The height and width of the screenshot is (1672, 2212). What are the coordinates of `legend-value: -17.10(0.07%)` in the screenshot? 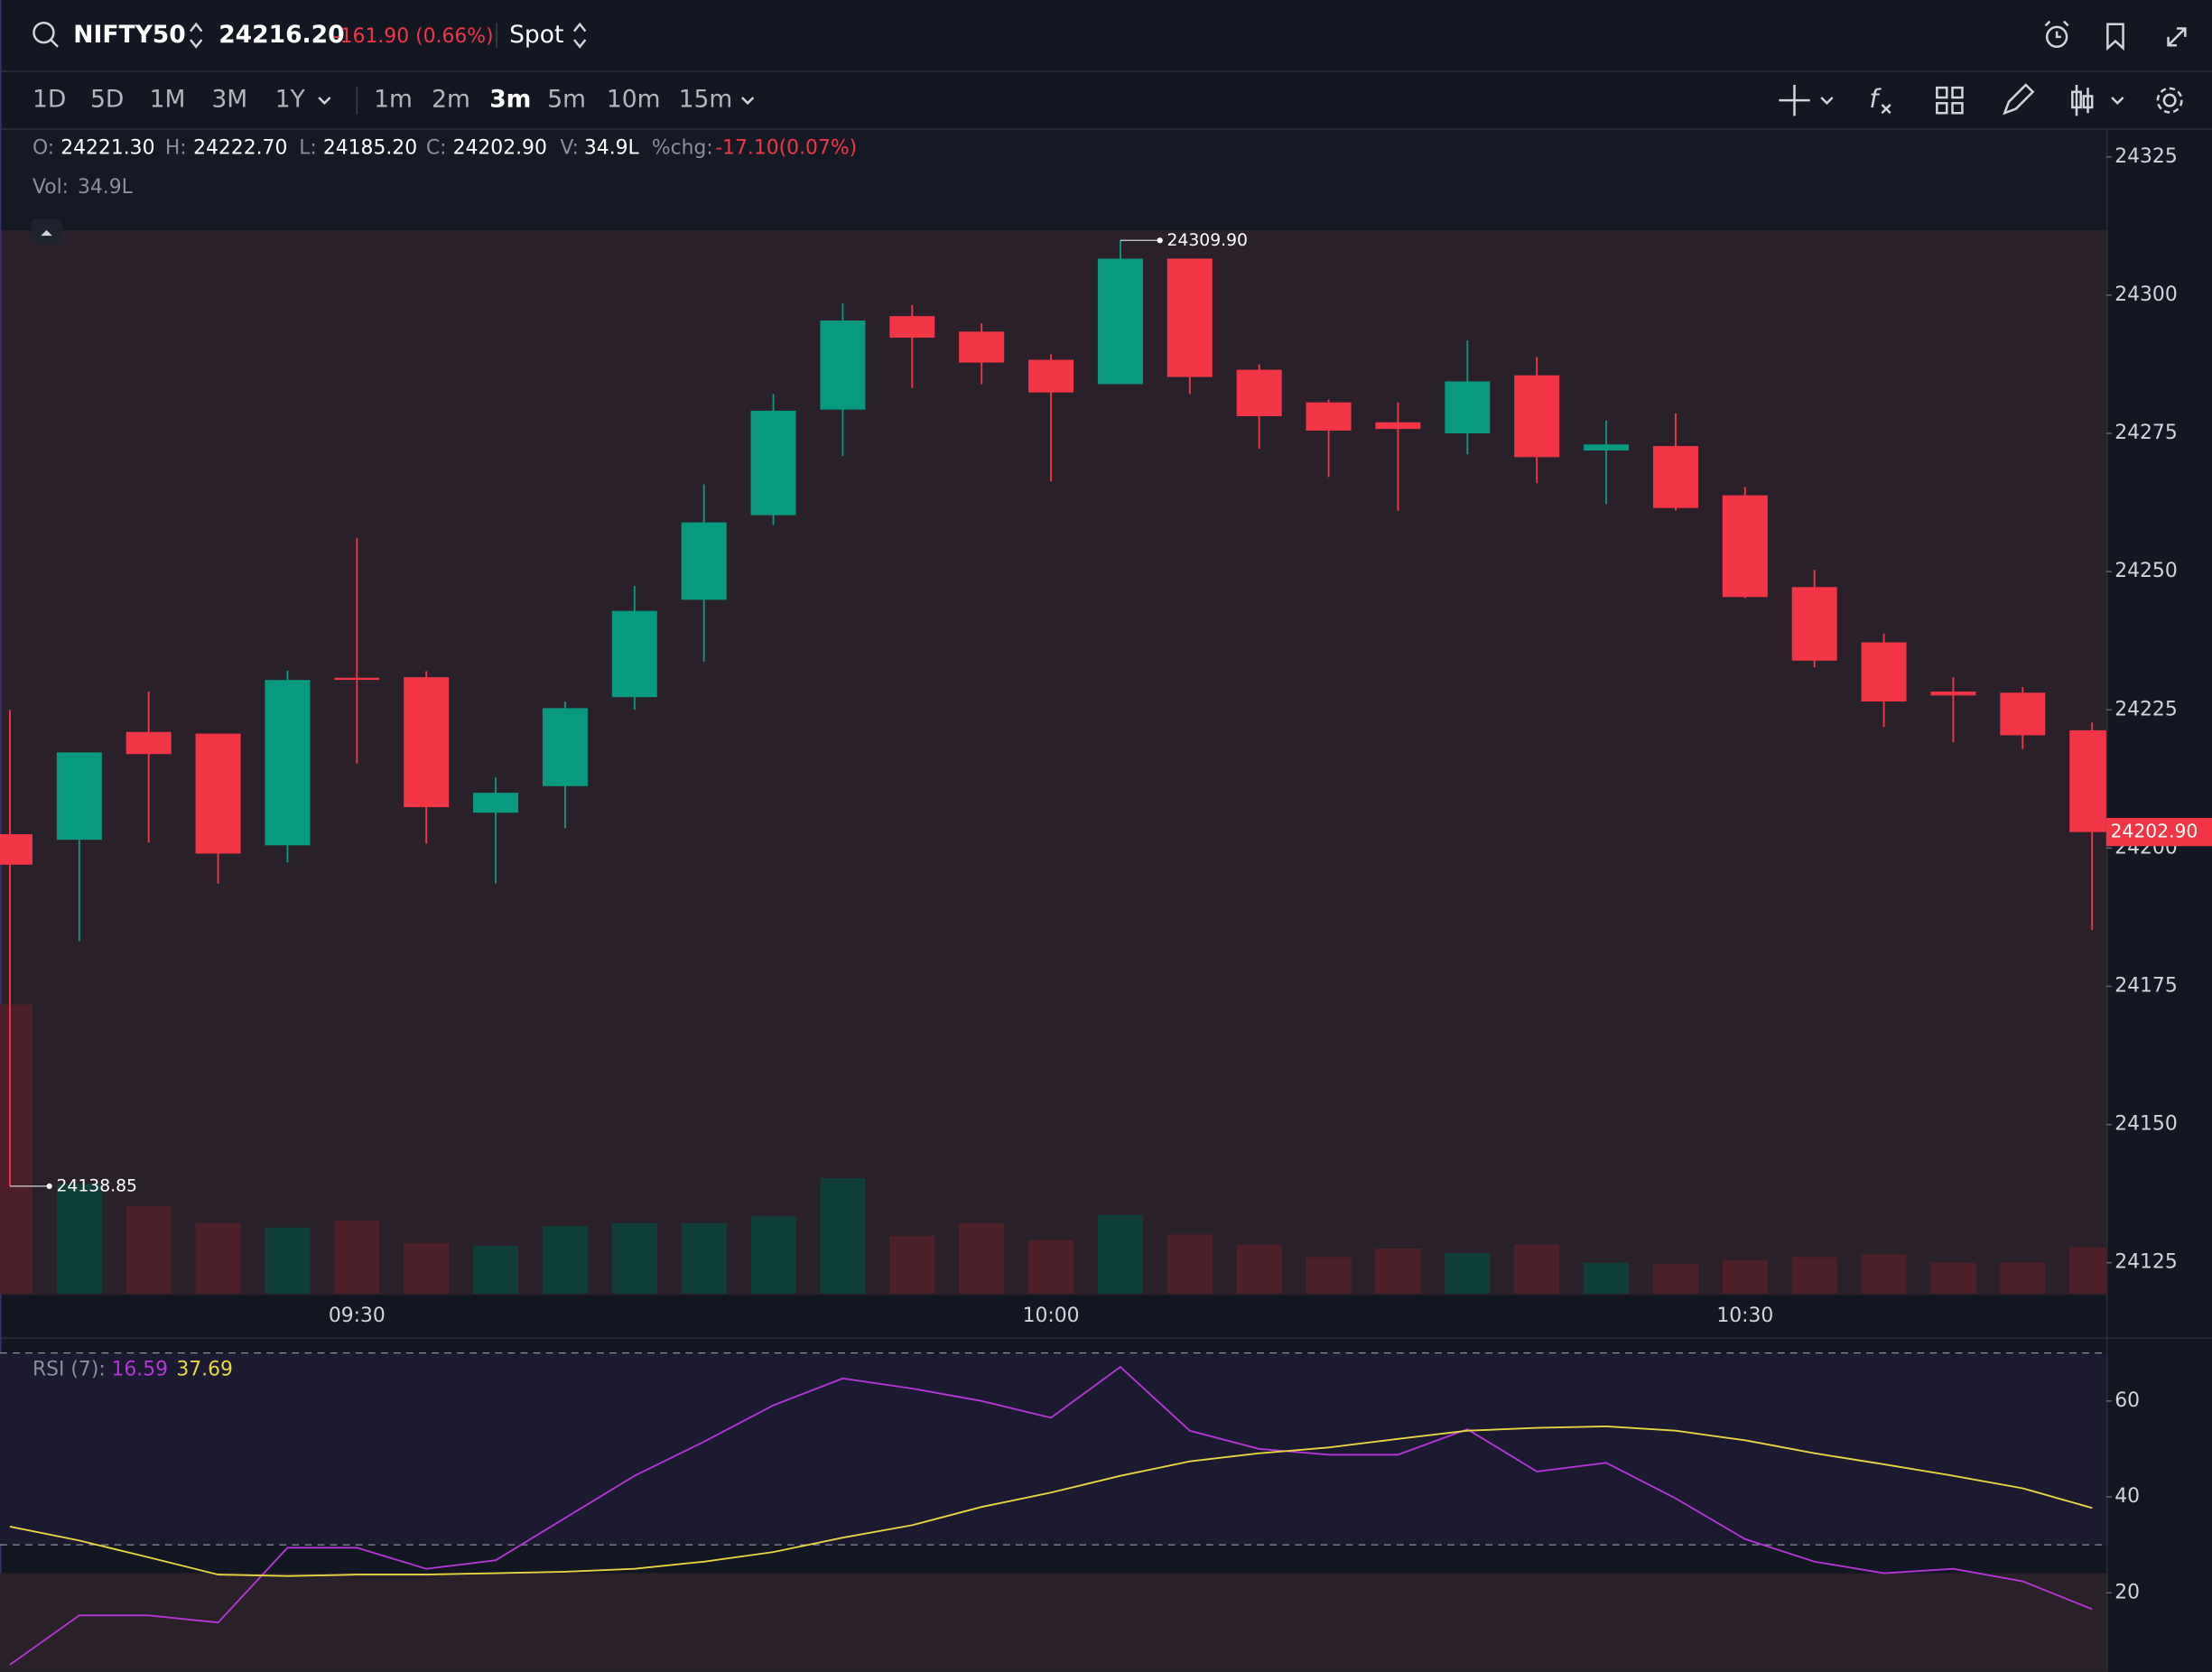 It's located at (786, 147).